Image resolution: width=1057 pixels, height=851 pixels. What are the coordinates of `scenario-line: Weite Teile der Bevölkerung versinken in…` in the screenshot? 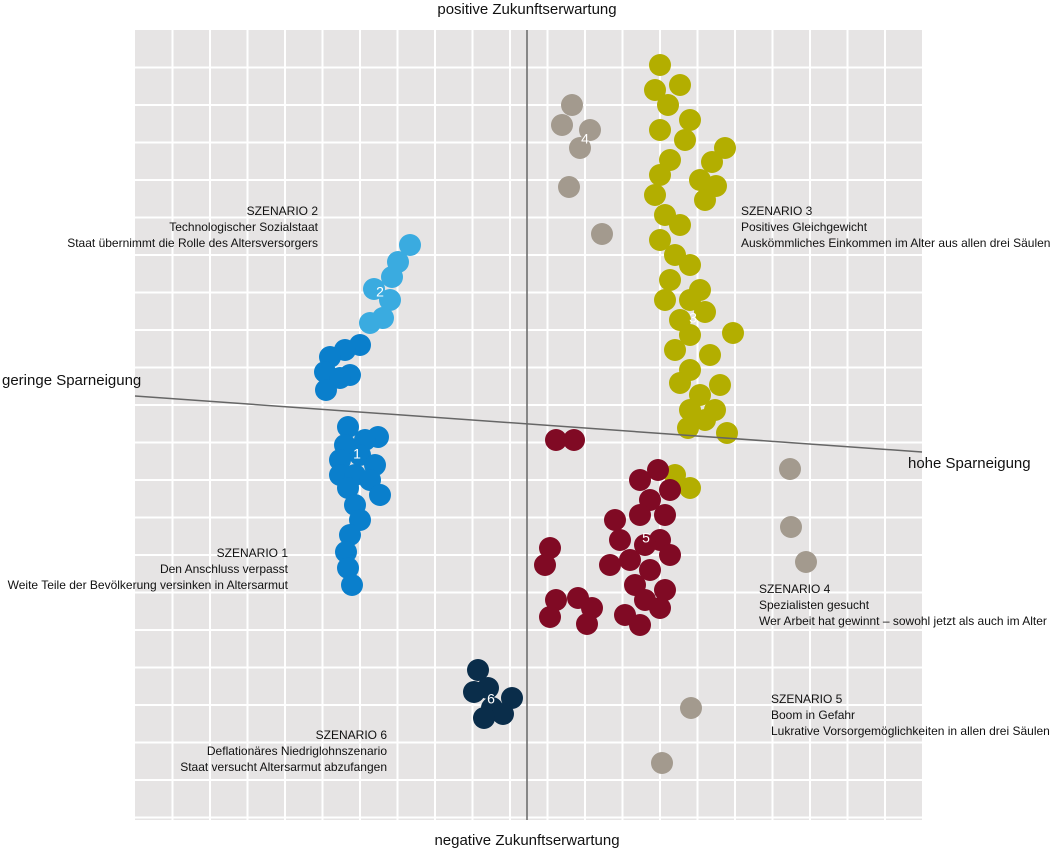 It's located at (148, 585).